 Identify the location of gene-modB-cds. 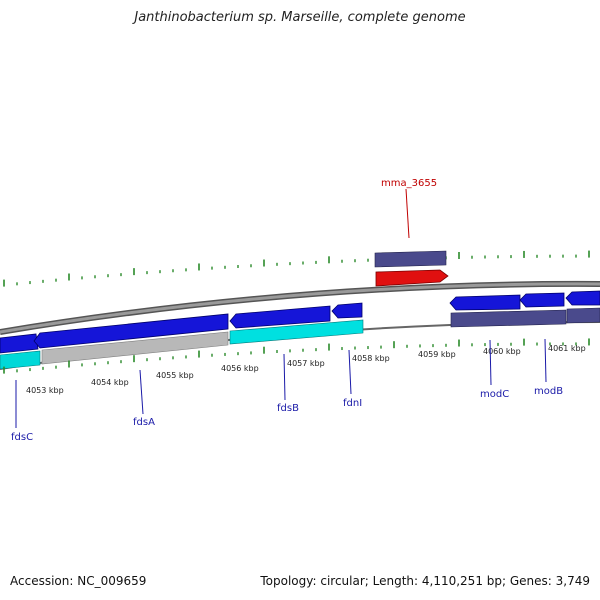
(542, 300).